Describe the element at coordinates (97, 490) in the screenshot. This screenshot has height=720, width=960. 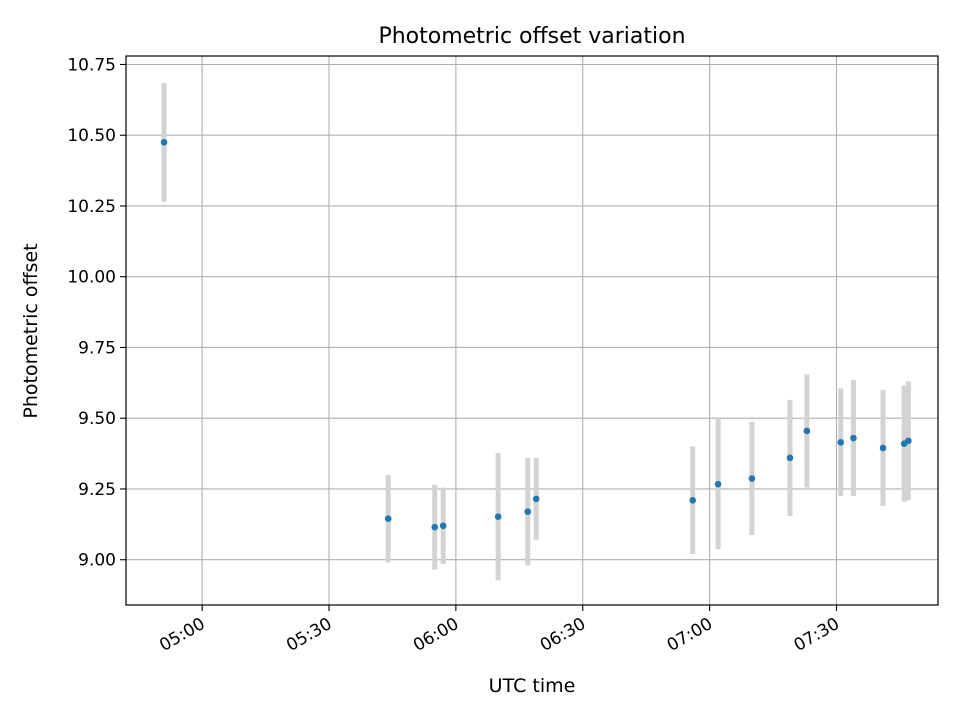
I see `y-tick-label: 9.25` at that location.